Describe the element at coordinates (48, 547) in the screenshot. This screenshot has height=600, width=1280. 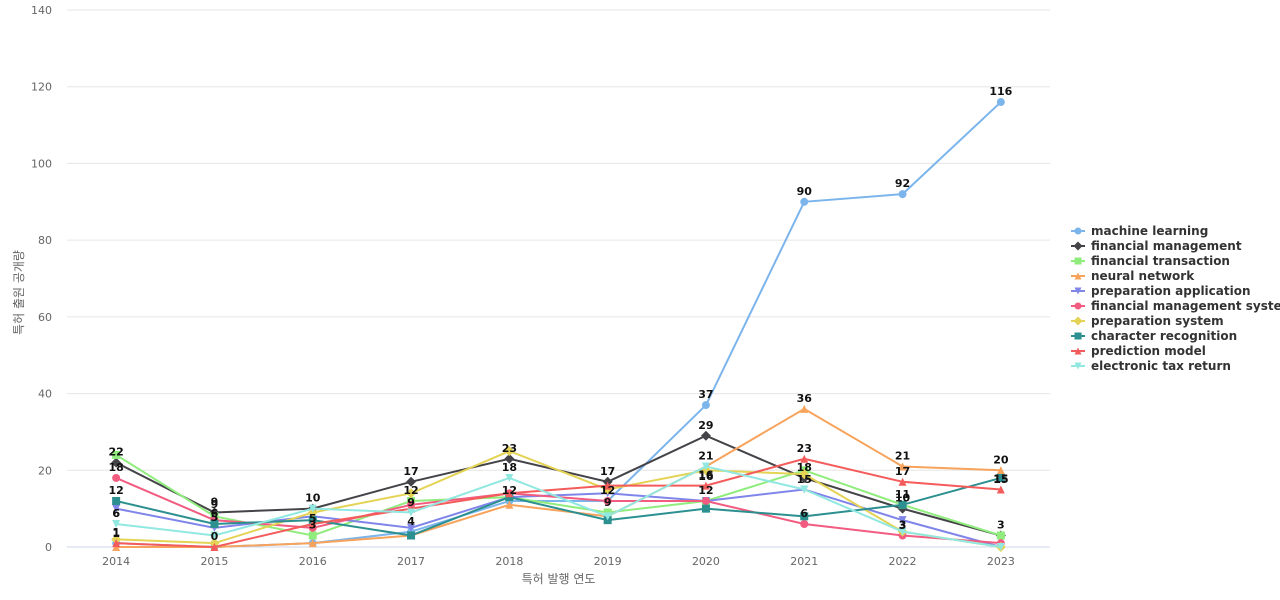
I see `y-tick-label: 0` at that location.